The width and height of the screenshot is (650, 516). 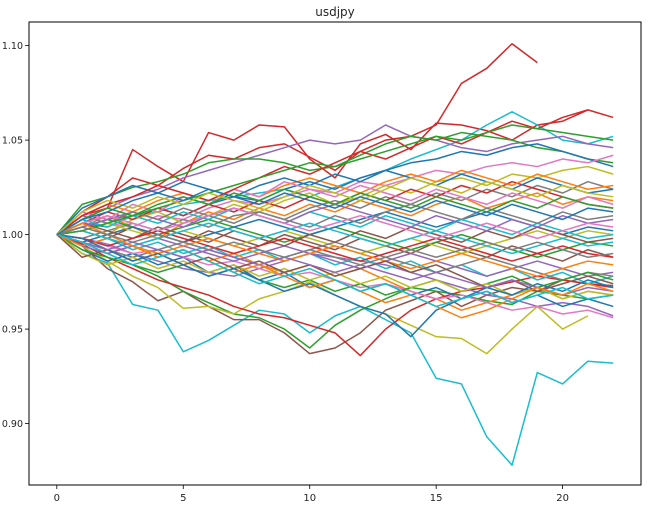 What do you see at coordinates (183, 498) in the screenshot?
I see `x-tick-label: 5` at bounding box center [183, 498].